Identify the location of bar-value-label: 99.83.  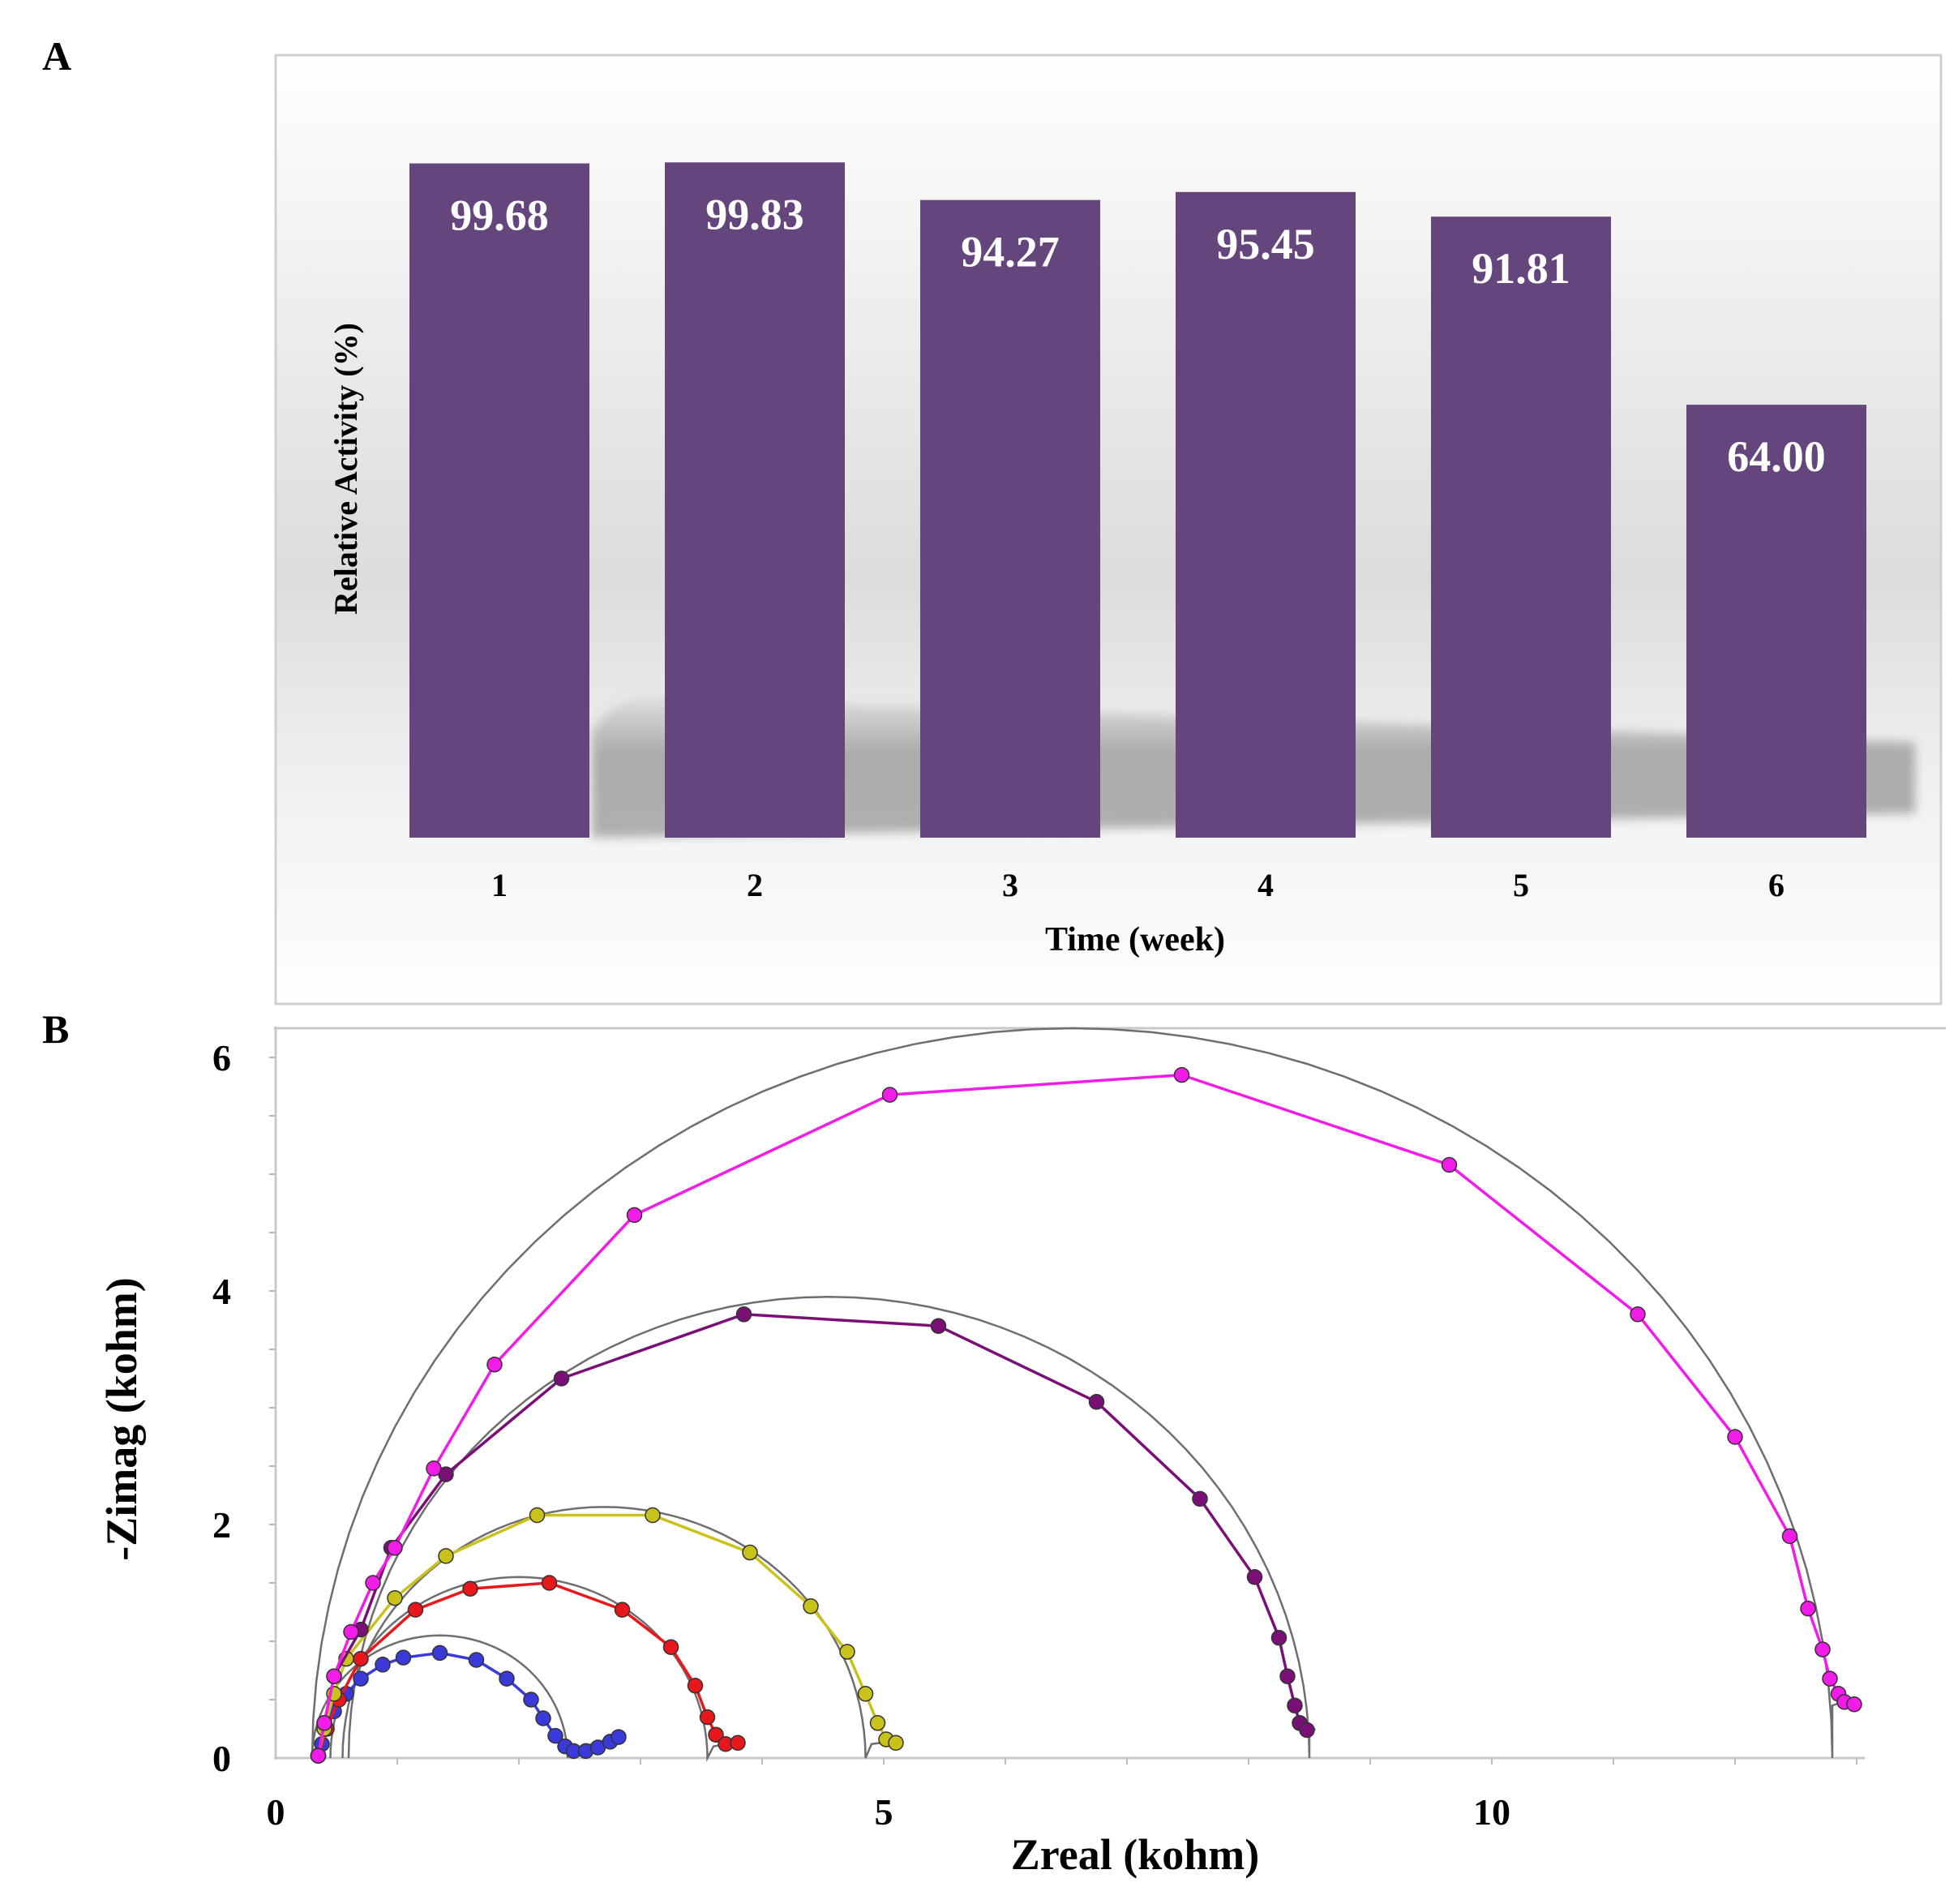
(755, 214).